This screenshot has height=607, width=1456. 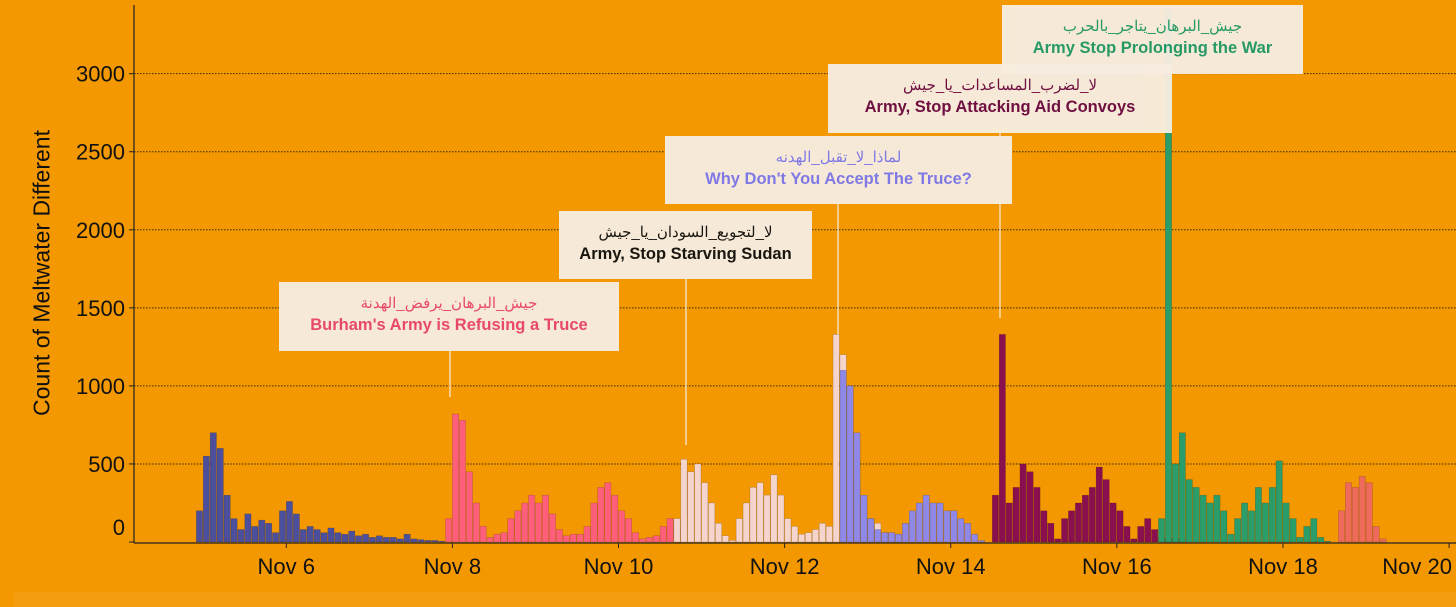 What do you see at coordinates (1417, 566) in the screenshot?
I see `x-tick-label: Nov 20` at bounding box center [1417, 566].